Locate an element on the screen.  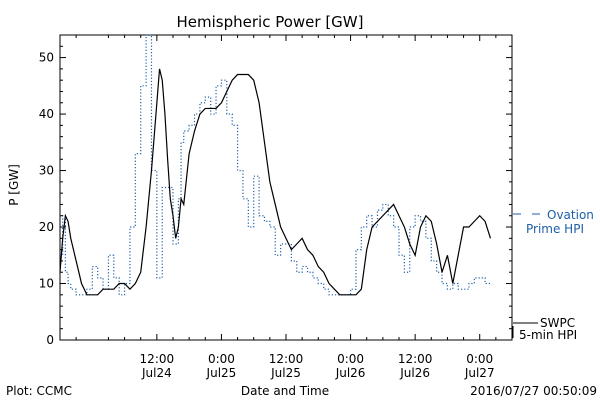
legend-swpc-label-line2: 5-min HPI is located at coordinates (548, 335).